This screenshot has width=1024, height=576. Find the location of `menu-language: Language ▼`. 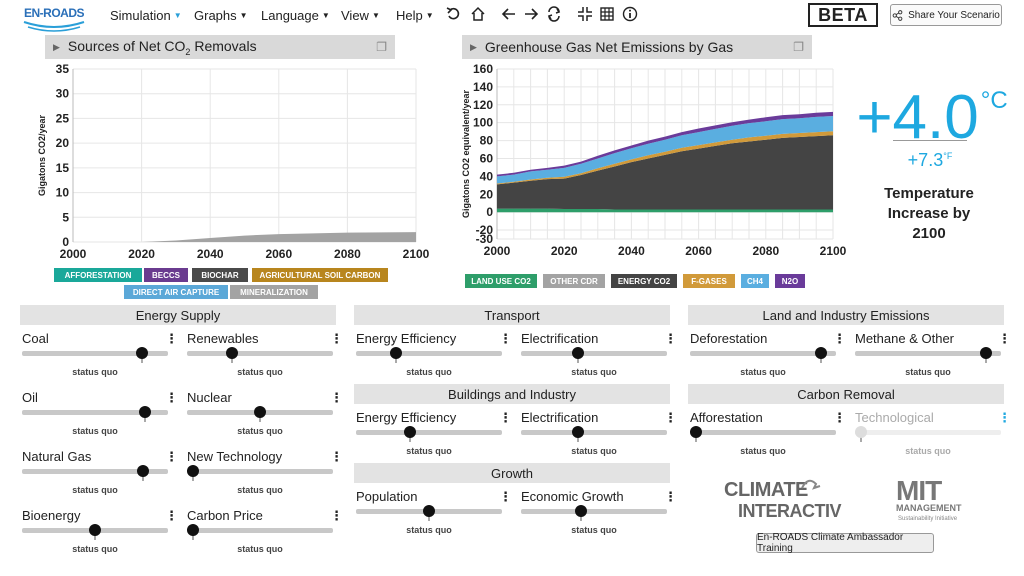

menu-language: Language ▼ is located at coordinates (295, 15).